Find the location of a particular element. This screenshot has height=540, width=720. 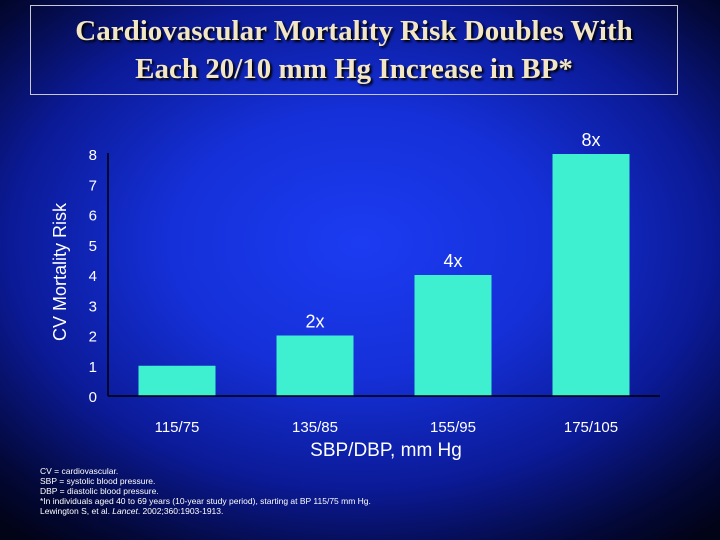

y-tick-label: 8 is located at coordinates (93, 155).